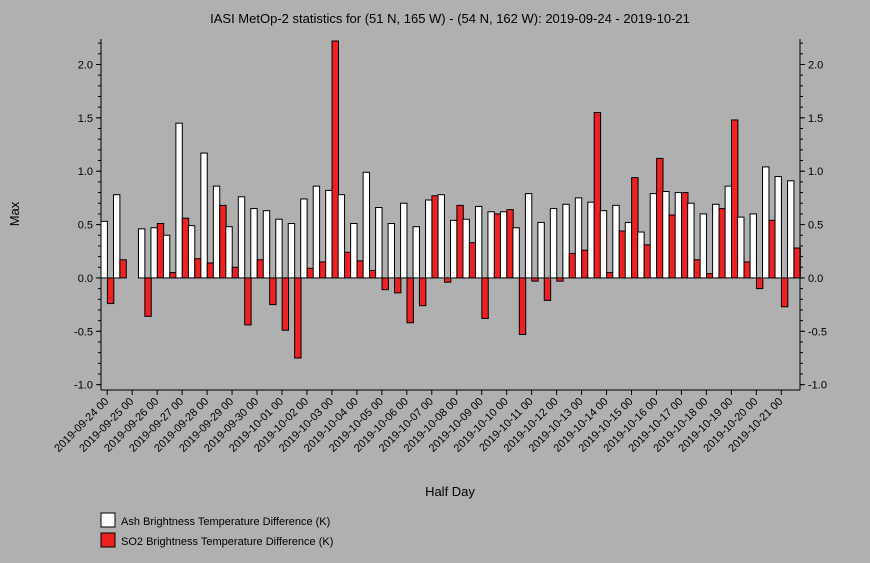 Image resolution: width=870 pixels, height=563 pixels. I want to click on y-tick-label-left: 2.0, so click(85, 65).